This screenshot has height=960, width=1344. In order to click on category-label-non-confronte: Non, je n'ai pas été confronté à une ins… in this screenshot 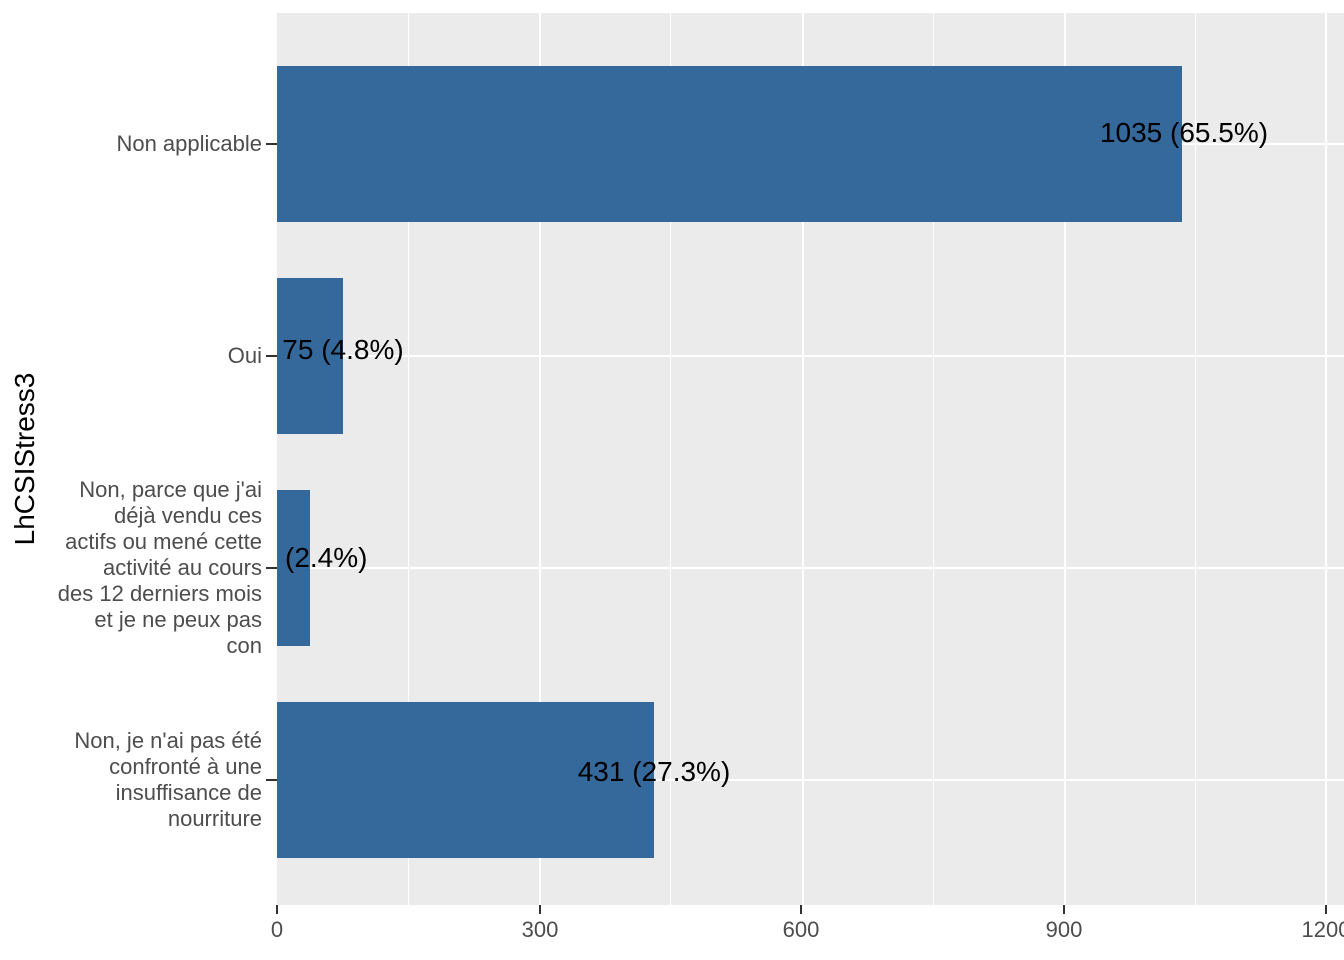, I will do `click(131, 780)`.